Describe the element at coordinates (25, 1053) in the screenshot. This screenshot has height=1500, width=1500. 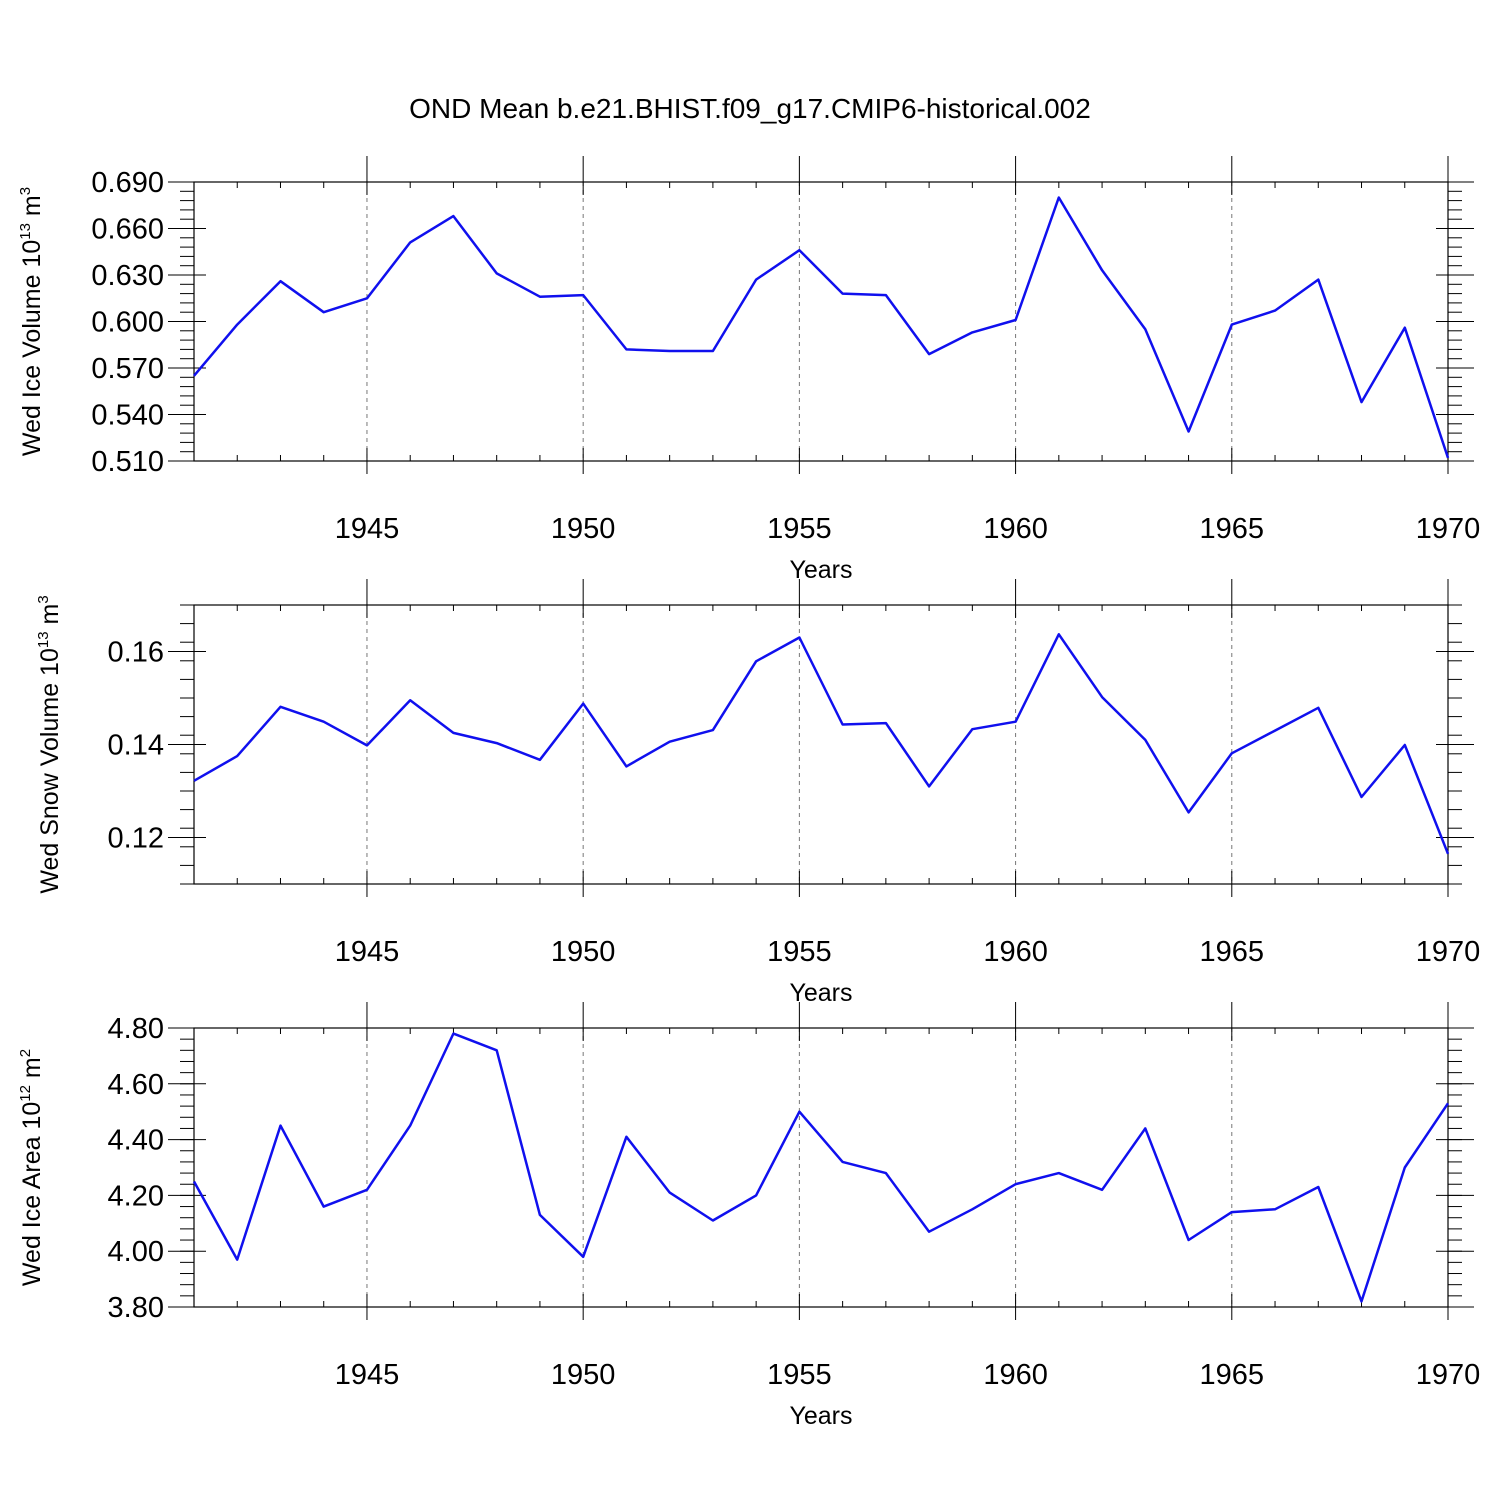
I see `y-axis-title-part: 2` at that location.